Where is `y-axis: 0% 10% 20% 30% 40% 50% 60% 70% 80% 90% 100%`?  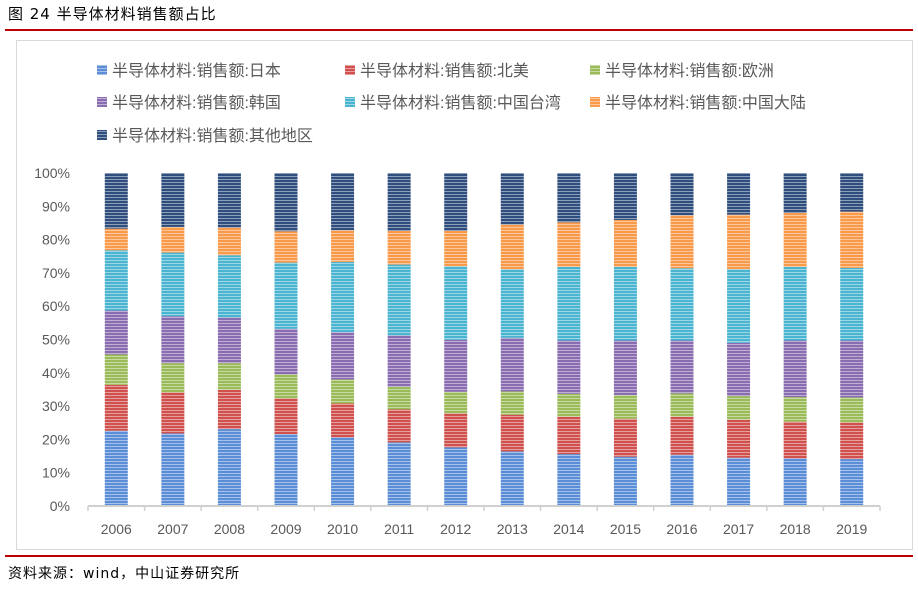 y-axis: 0% 10% 20% 30% 40% 50% 60% 70% 80% 90% 100% is located at coordinates (52, 339).